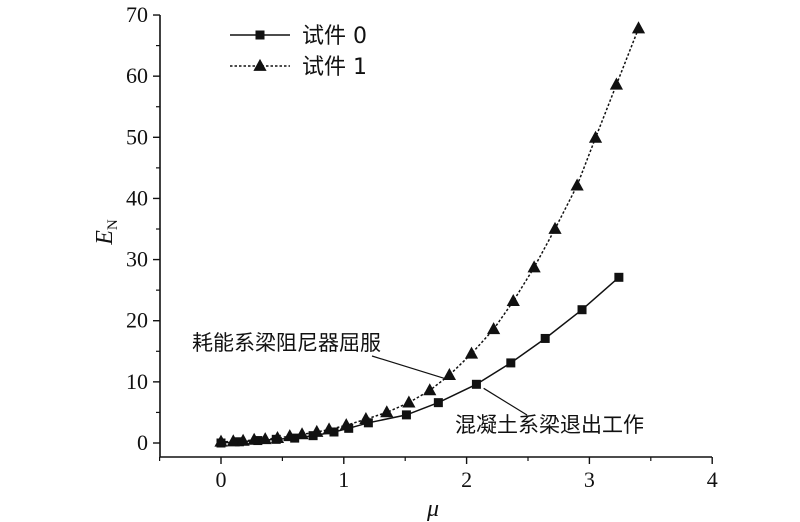  I want to click on y-tick-label: 10, so click(137, 381).